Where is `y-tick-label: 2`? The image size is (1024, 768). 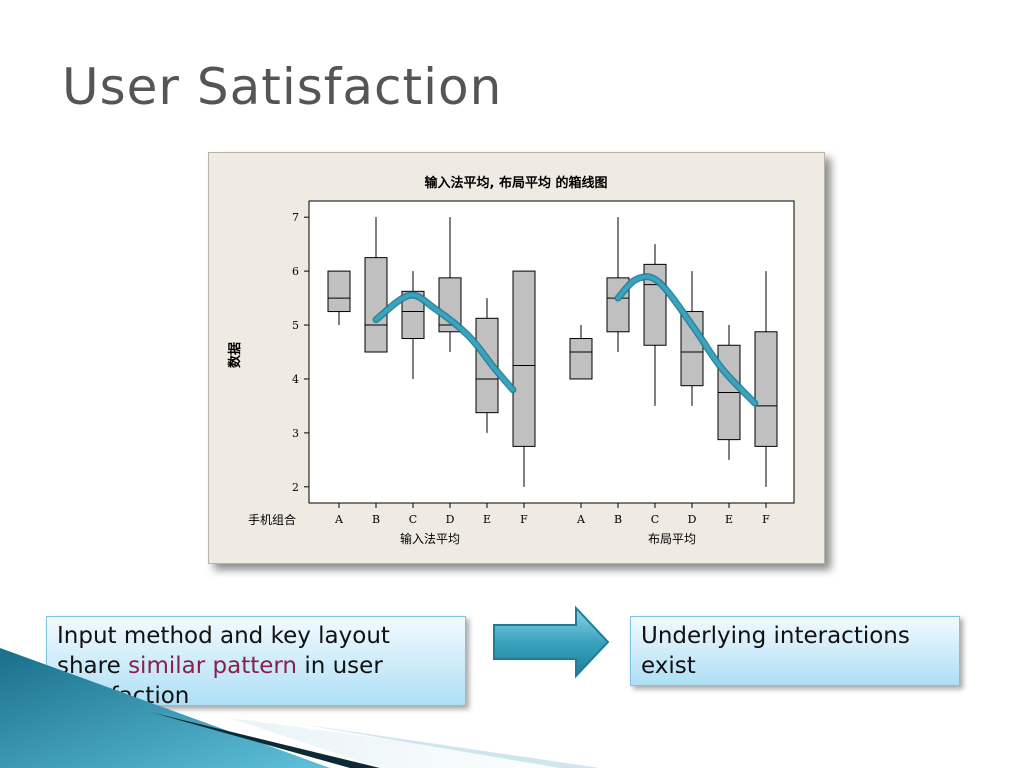
y-tick-label: 2 is located at coordinates (295, 487).